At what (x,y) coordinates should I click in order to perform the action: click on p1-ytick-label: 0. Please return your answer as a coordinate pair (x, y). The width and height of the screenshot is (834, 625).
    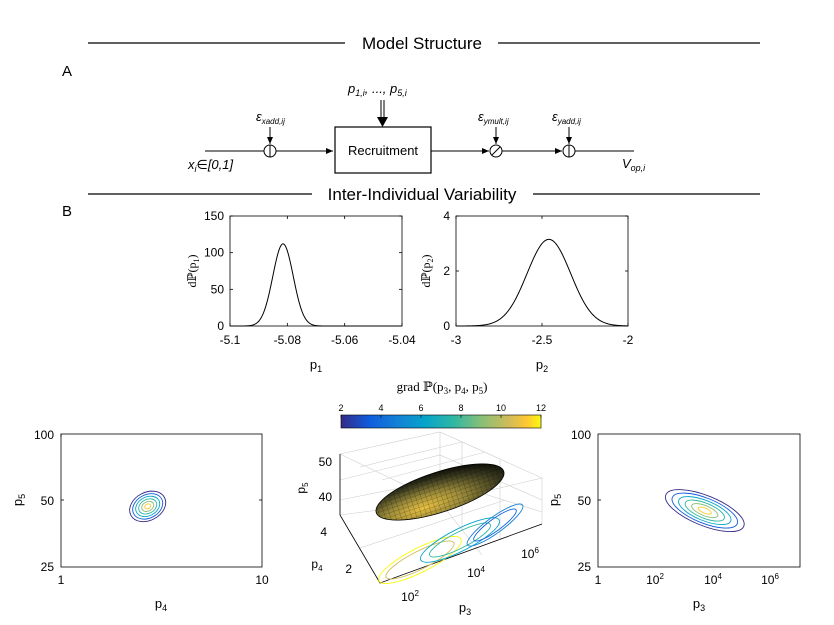
    Looking at the image, I should click on (220, 326).